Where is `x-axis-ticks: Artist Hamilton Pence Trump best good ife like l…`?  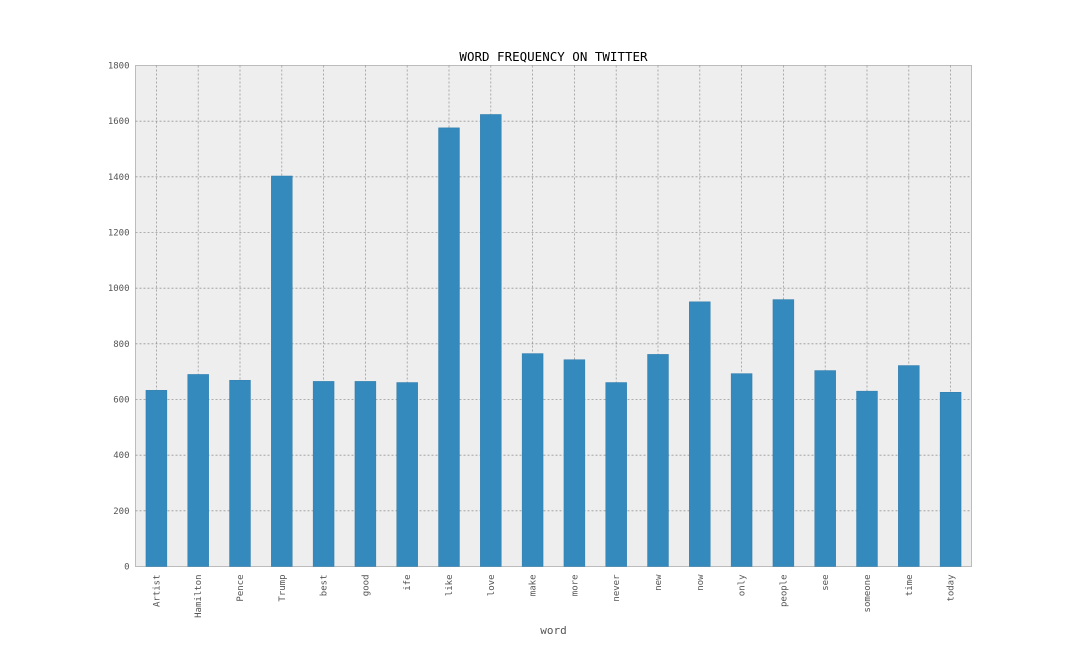 x-axis-ticks: Artist Hamilton Pence Trump best good ife like l… is located at coordinates (554, 596).